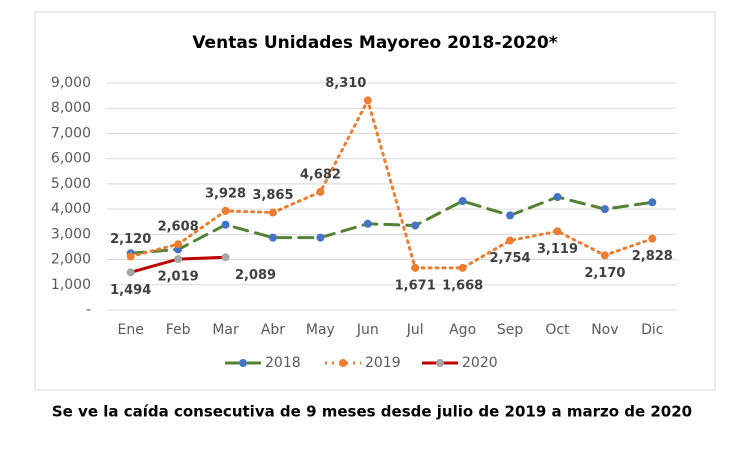 The width and height of the screenshot is (745, 460). What do you see at coordinates (131, 330) in the screenshot?
I see `x-tick-label: Ene` at bounding box center [131, 330].